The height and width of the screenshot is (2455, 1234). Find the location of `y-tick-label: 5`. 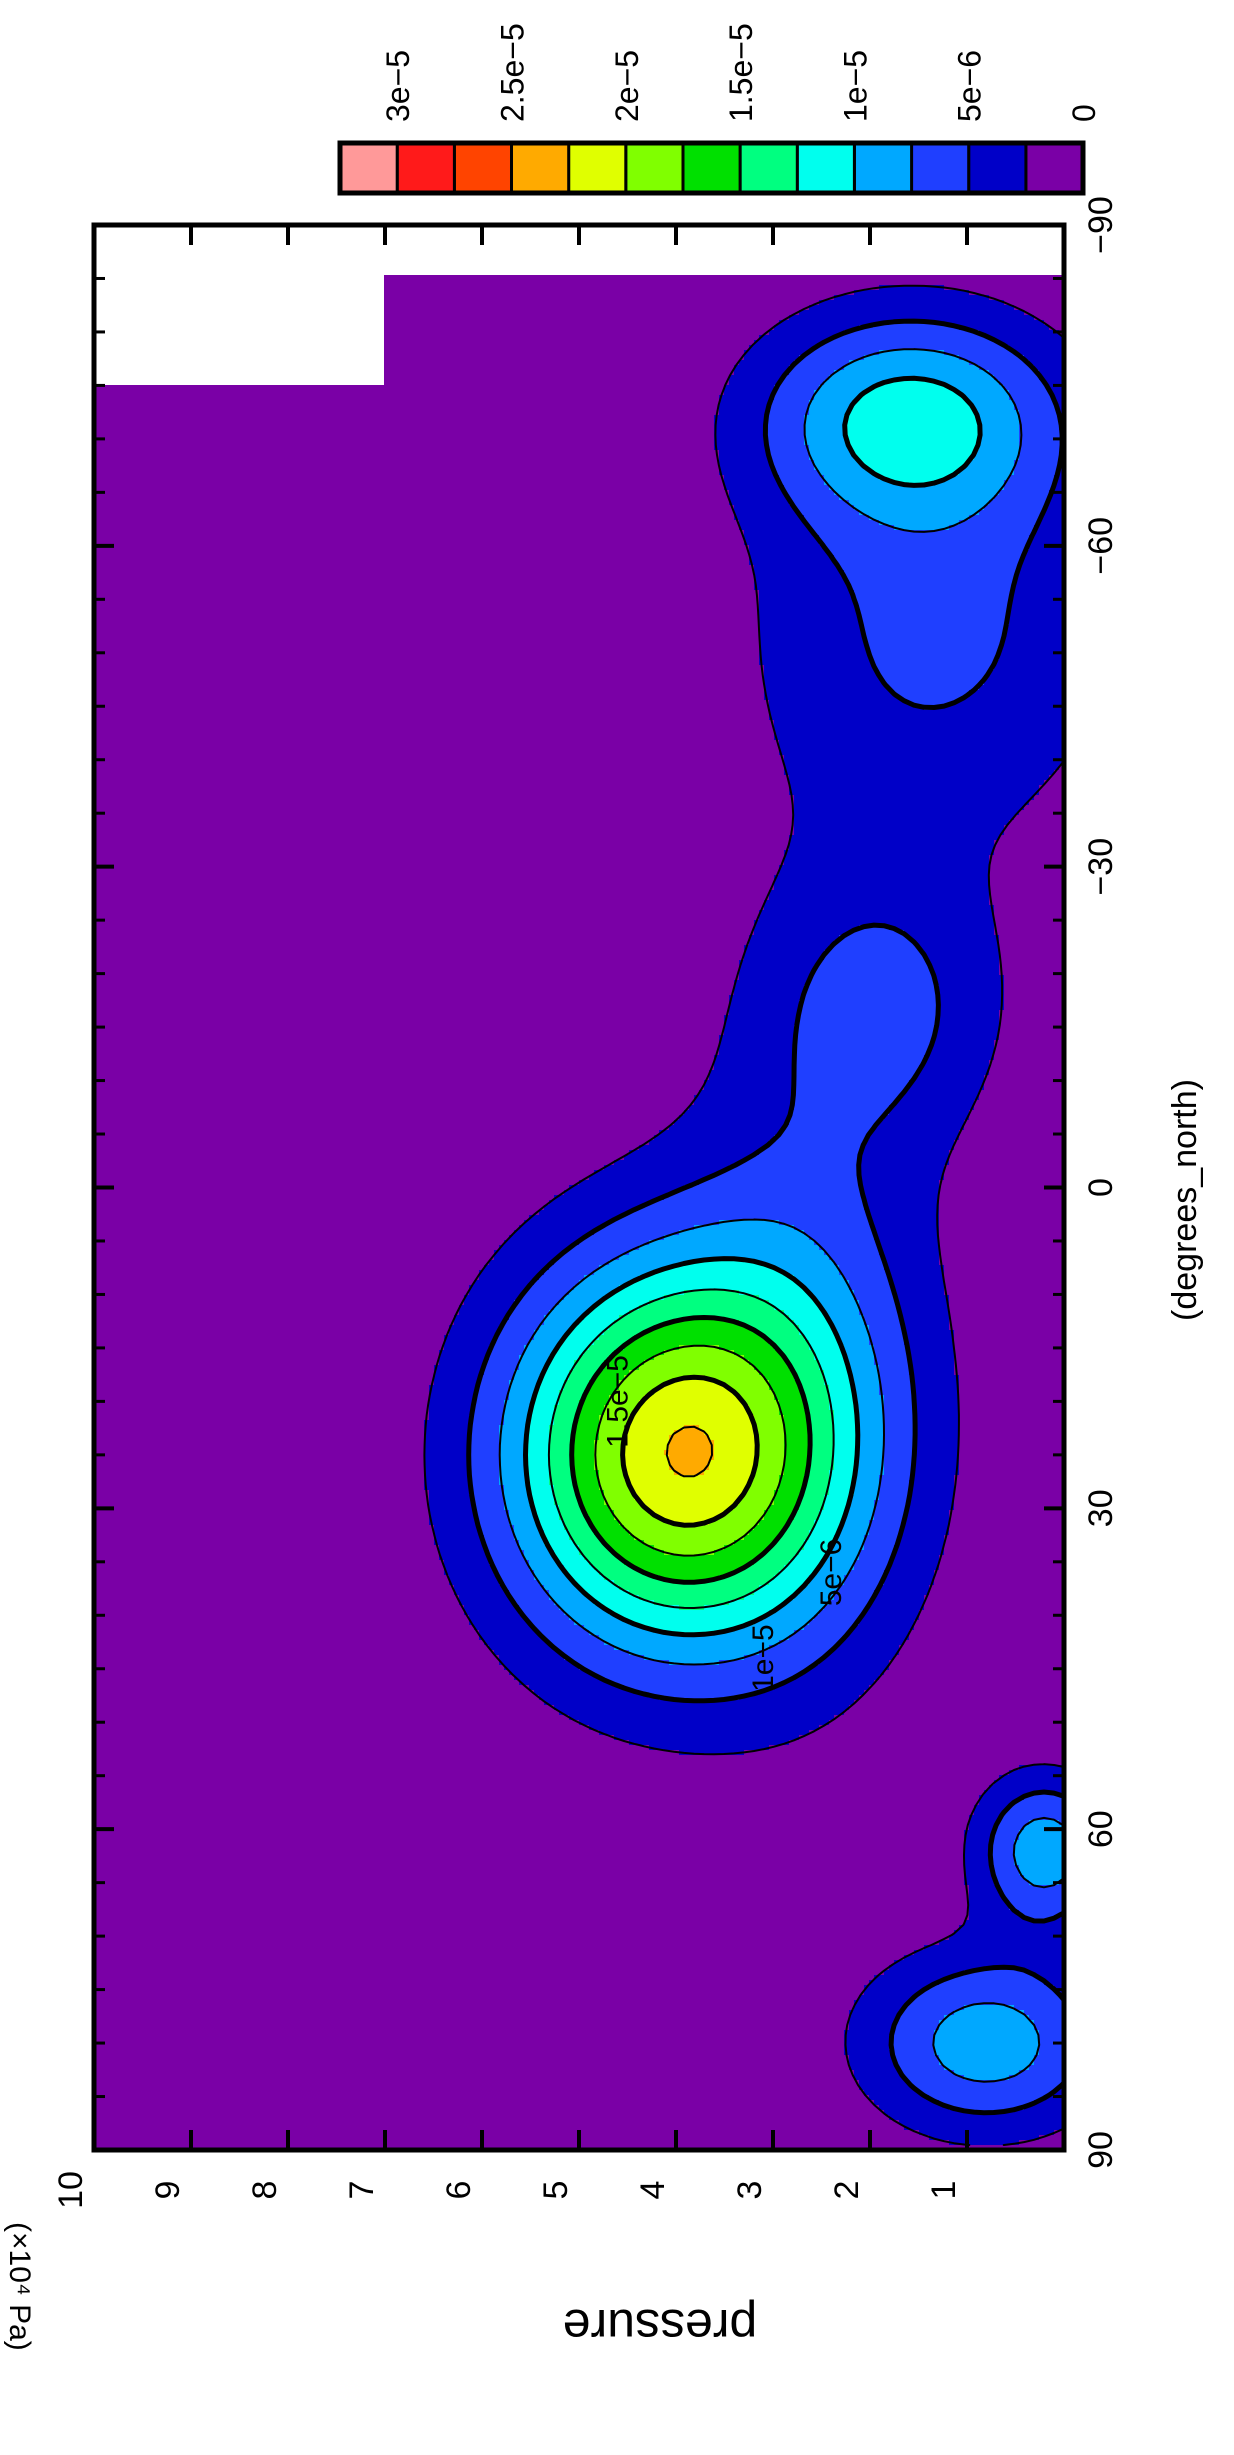

y-tick-label: 5 is located at coordinates (556, 2190).